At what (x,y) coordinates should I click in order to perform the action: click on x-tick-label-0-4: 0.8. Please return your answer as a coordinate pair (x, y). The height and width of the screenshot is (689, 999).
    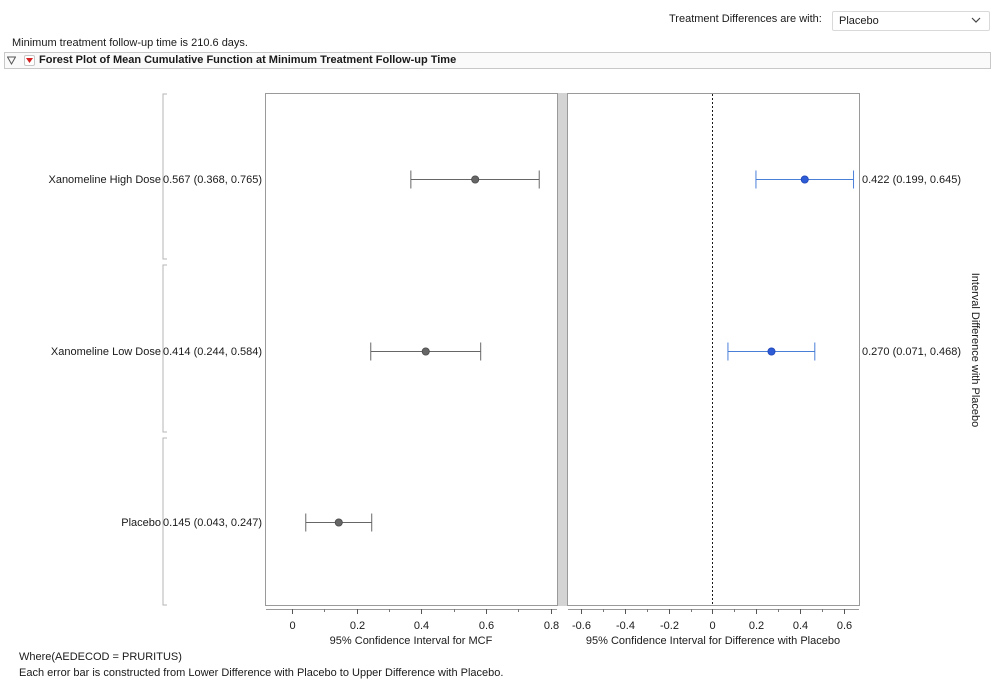
    Looking at the image, I should click on (551, 626).